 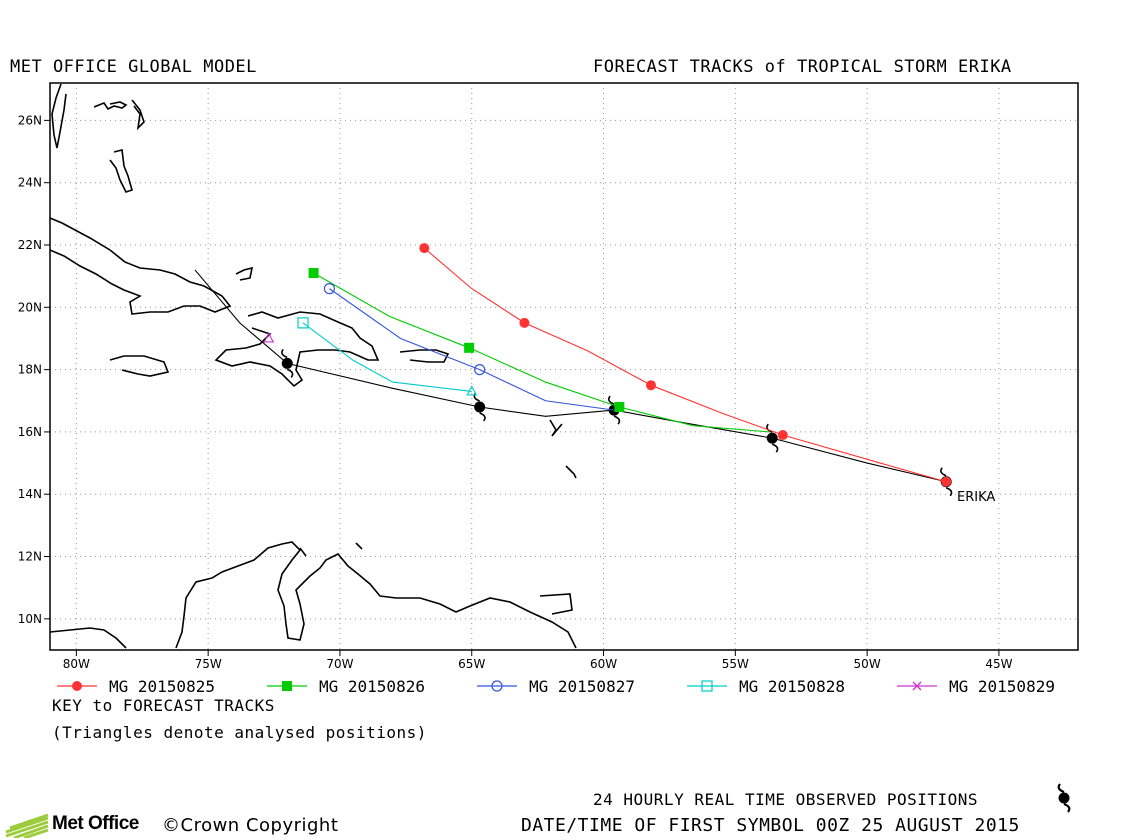 I want to click on x-tick-label: 55W, so click(x=735, y=664).